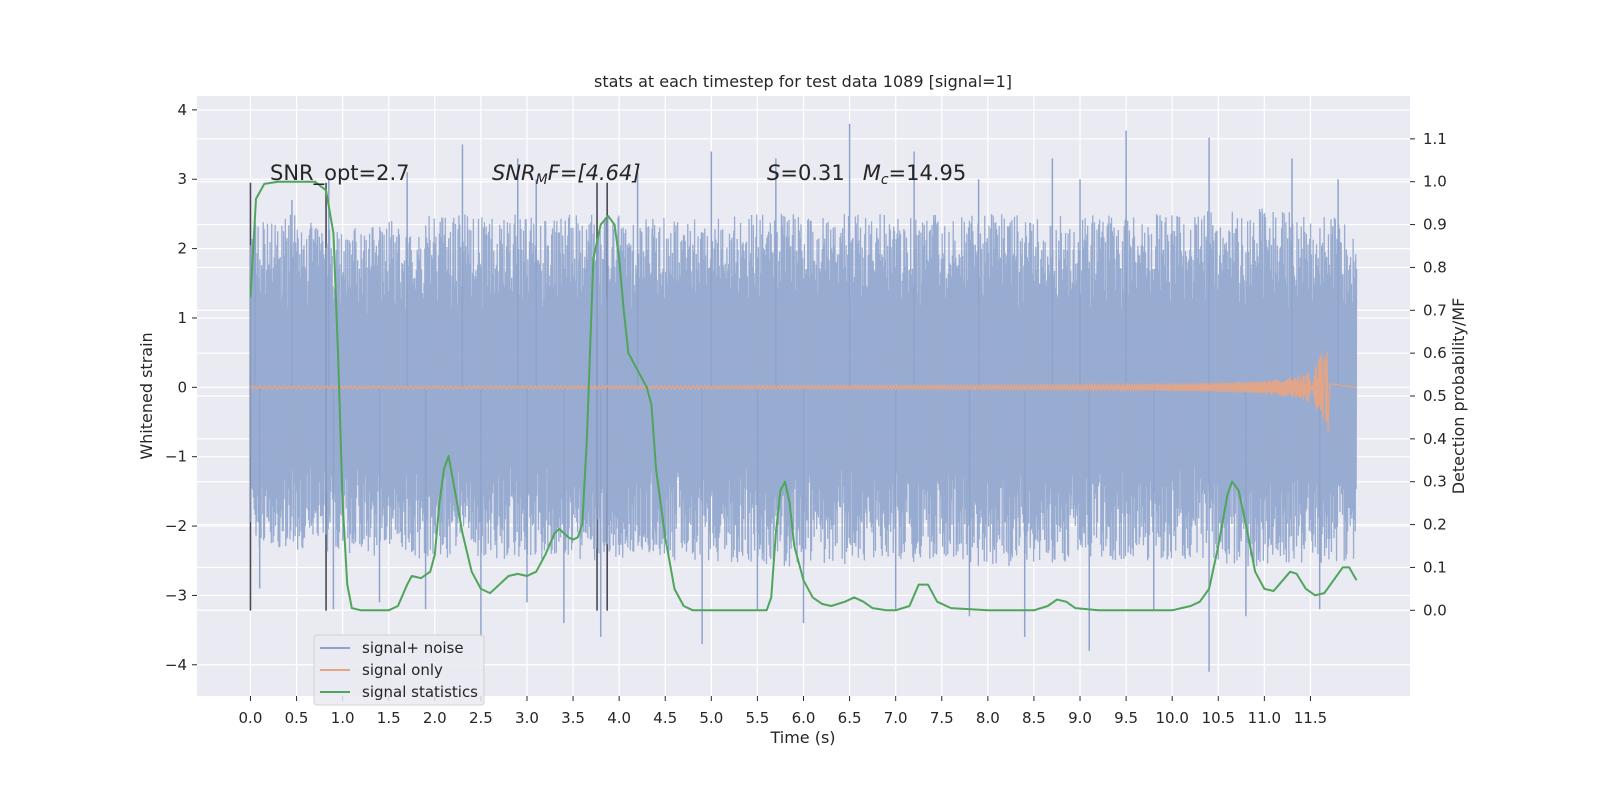 This screenshot has width=1600, height=800. Describe the element at coordinates (1218, 718) in the screenshot. I see `x-tick-label: 10.5` at that location.